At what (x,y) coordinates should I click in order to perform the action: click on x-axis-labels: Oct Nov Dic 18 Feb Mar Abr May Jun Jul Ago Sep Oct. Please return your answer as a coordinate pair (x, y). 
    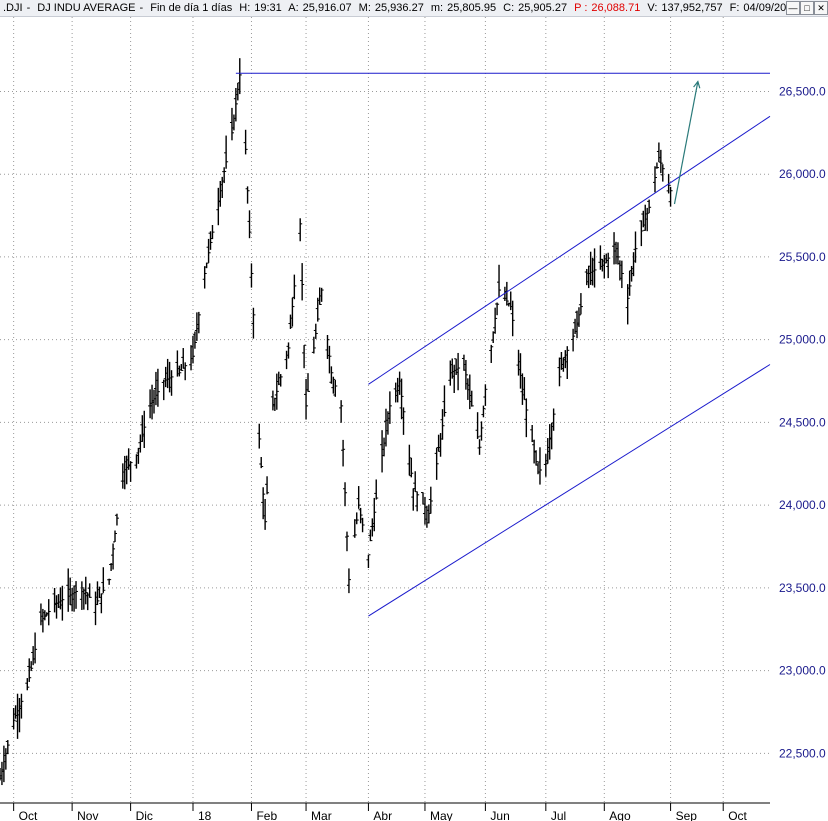
    Looking at the image, I should click on (383, 815).